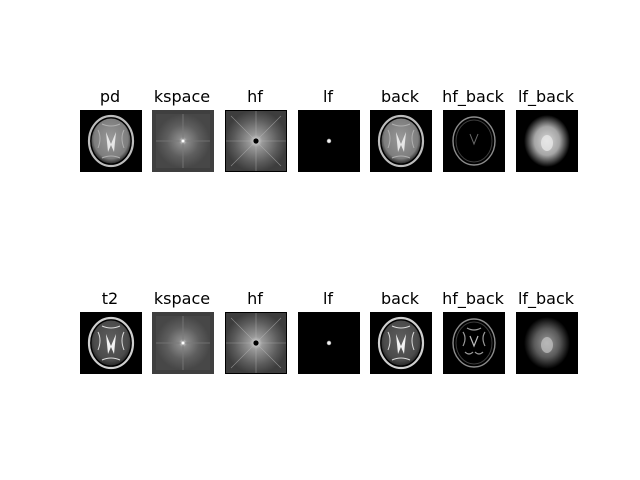 This screenshot has height=480, width=640. What do you see at coordinates (110, 298) in the screenshot?
I see `panel-title: t2` at bounding box center [110, 298].